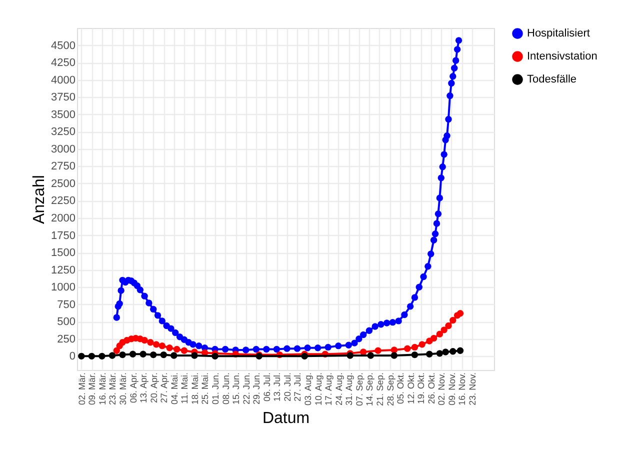 The height and width of the screenshot is (457, 636). What do you see at coordinates (185, 388) in the screenshot?
I see `x-tick-label: 11. Mai.` at bounding box center [185, 388].